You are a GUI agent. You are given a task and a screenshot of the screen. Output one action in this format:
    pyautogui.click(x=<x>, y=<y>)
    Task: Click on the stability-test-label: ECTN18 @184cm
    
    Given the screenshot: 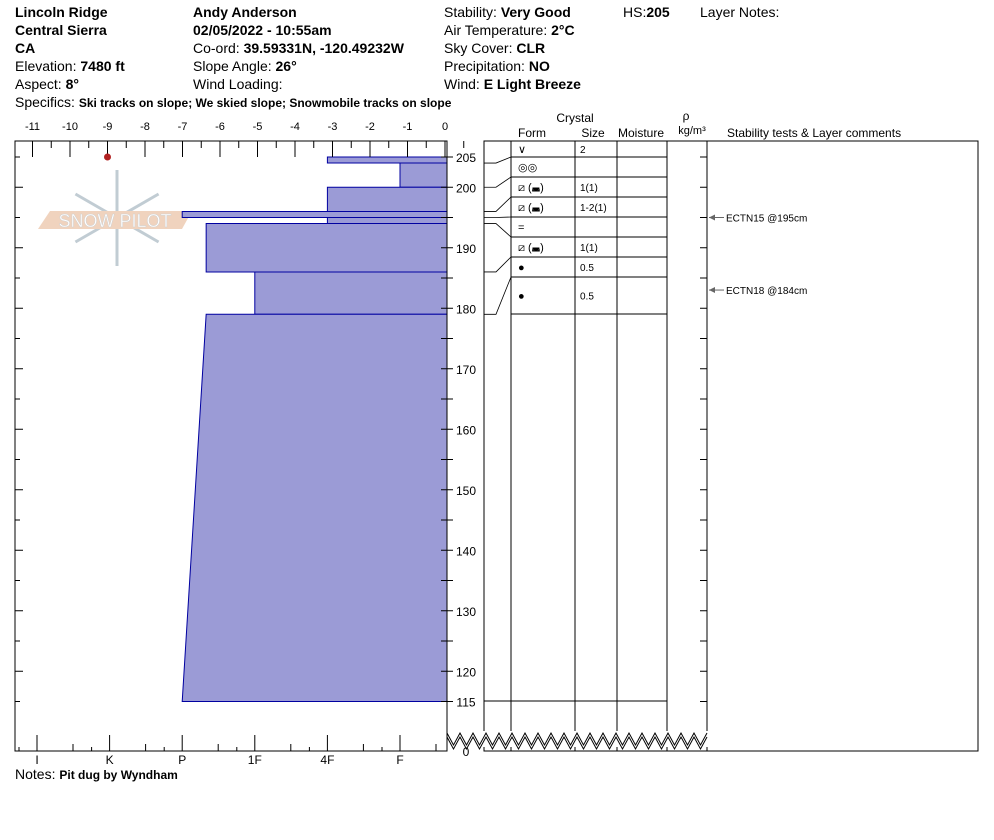 What is the action you would take?
    pyautogui.click(x=766, y=291)
    